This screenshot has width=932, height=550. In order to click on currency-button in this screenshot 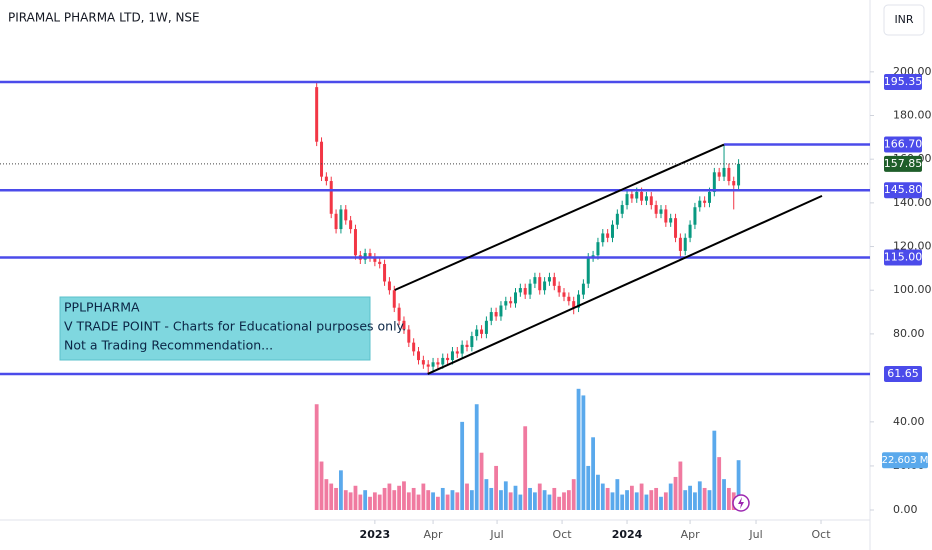, I will do `click(904, 20)`.